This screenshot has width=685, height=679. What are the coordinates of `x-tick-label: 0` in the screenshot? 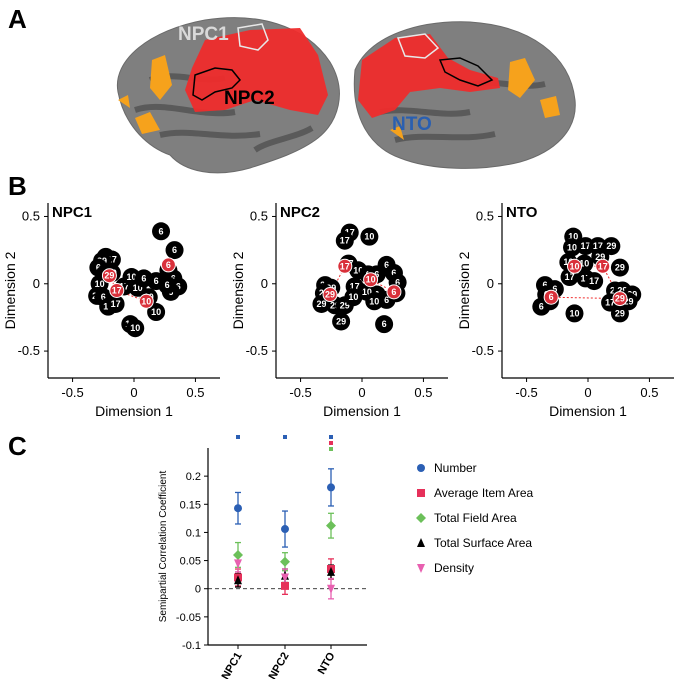 It's located at (361, 392).